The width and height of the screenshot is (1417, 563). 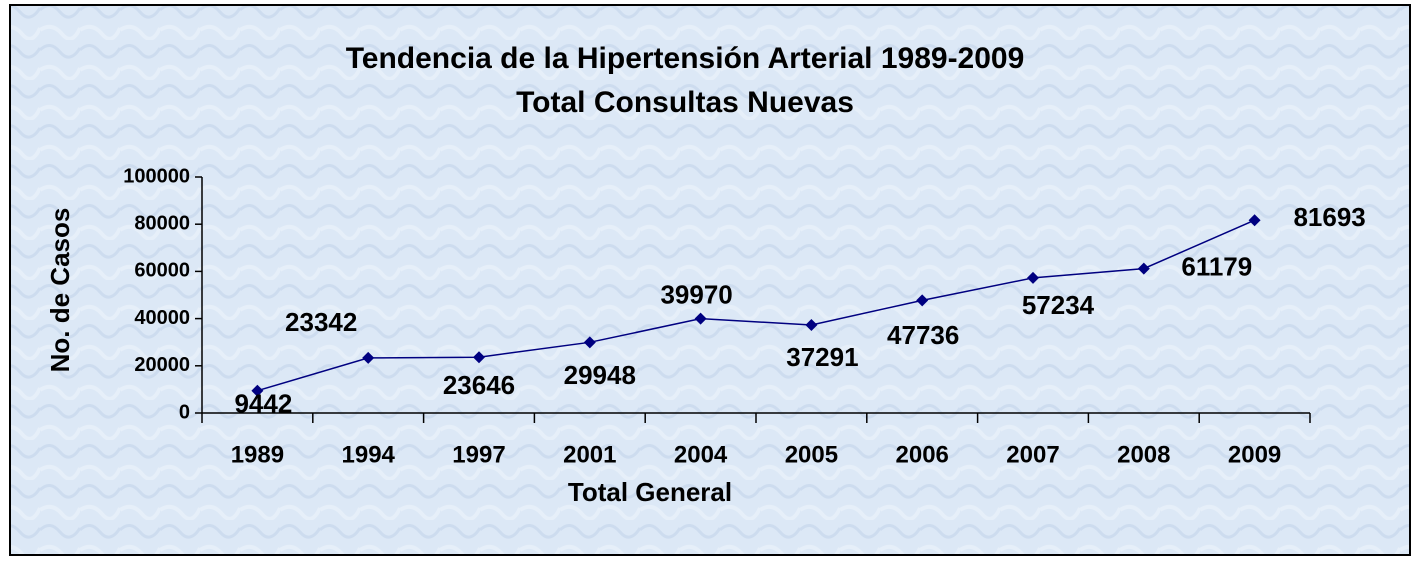 What do you see at coordinates (162, 318) in the screenshot?
I see `y-tick-label: 40000` at bounding box center [162, 318].